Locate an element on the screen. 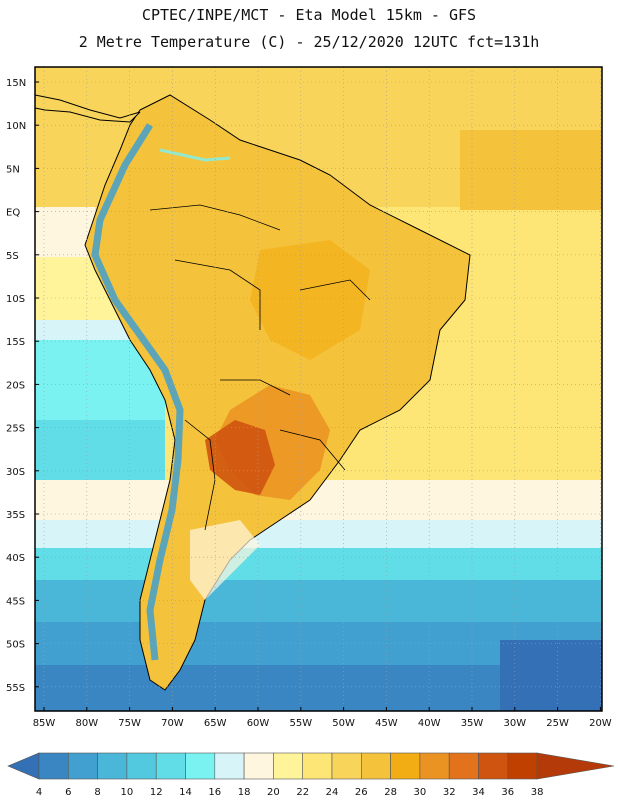 The image size is (618, 800). lon-label: 30W is located at coordinates (514, 723).